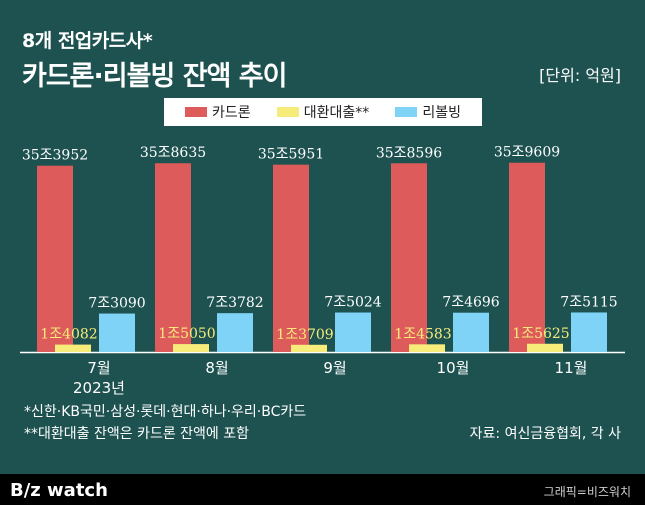  I want to click on data-label-revolving: 7조3782, so click(234, 303).